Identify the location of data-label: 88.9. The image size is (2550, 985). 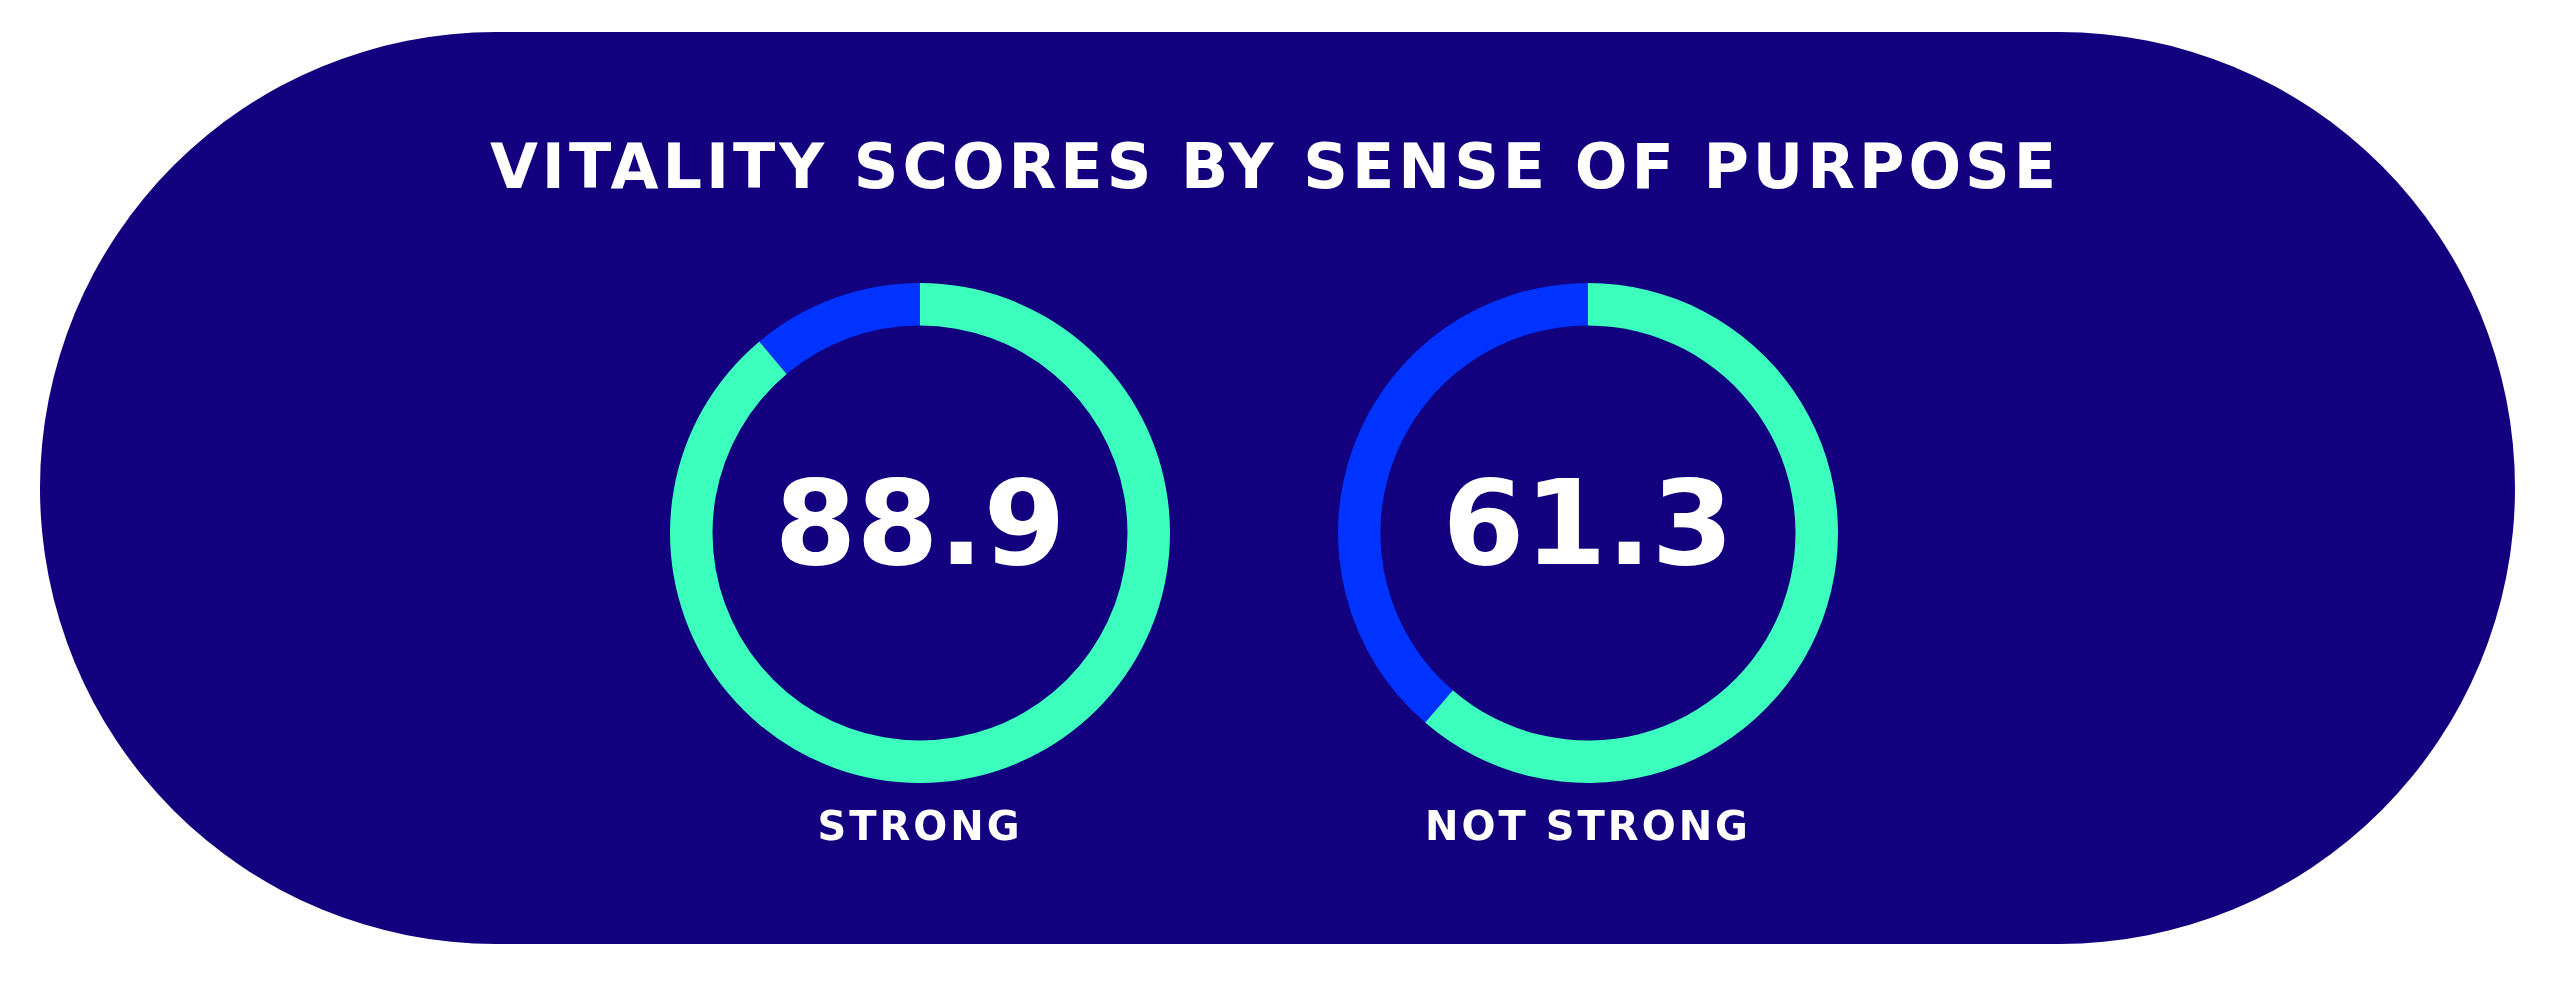
(920, 522).